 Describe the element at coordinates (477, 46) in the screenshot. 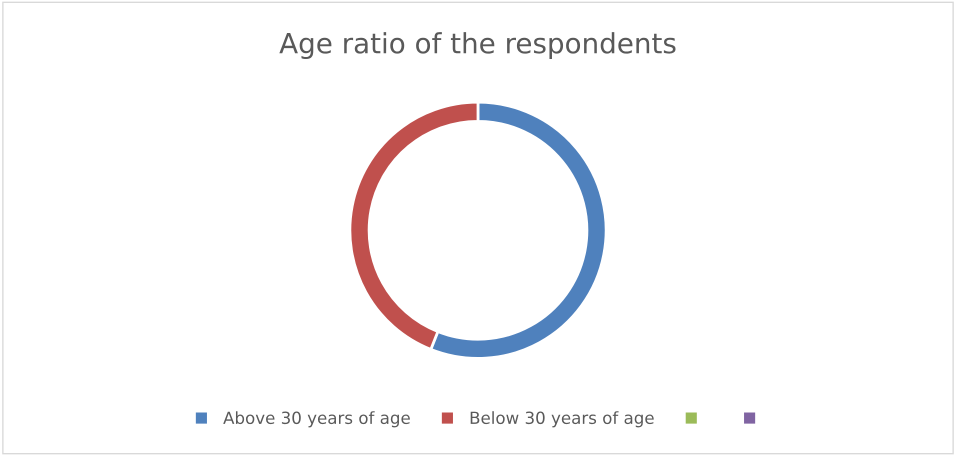

I see `chart-title: Age ratio of the respondents` at that location.